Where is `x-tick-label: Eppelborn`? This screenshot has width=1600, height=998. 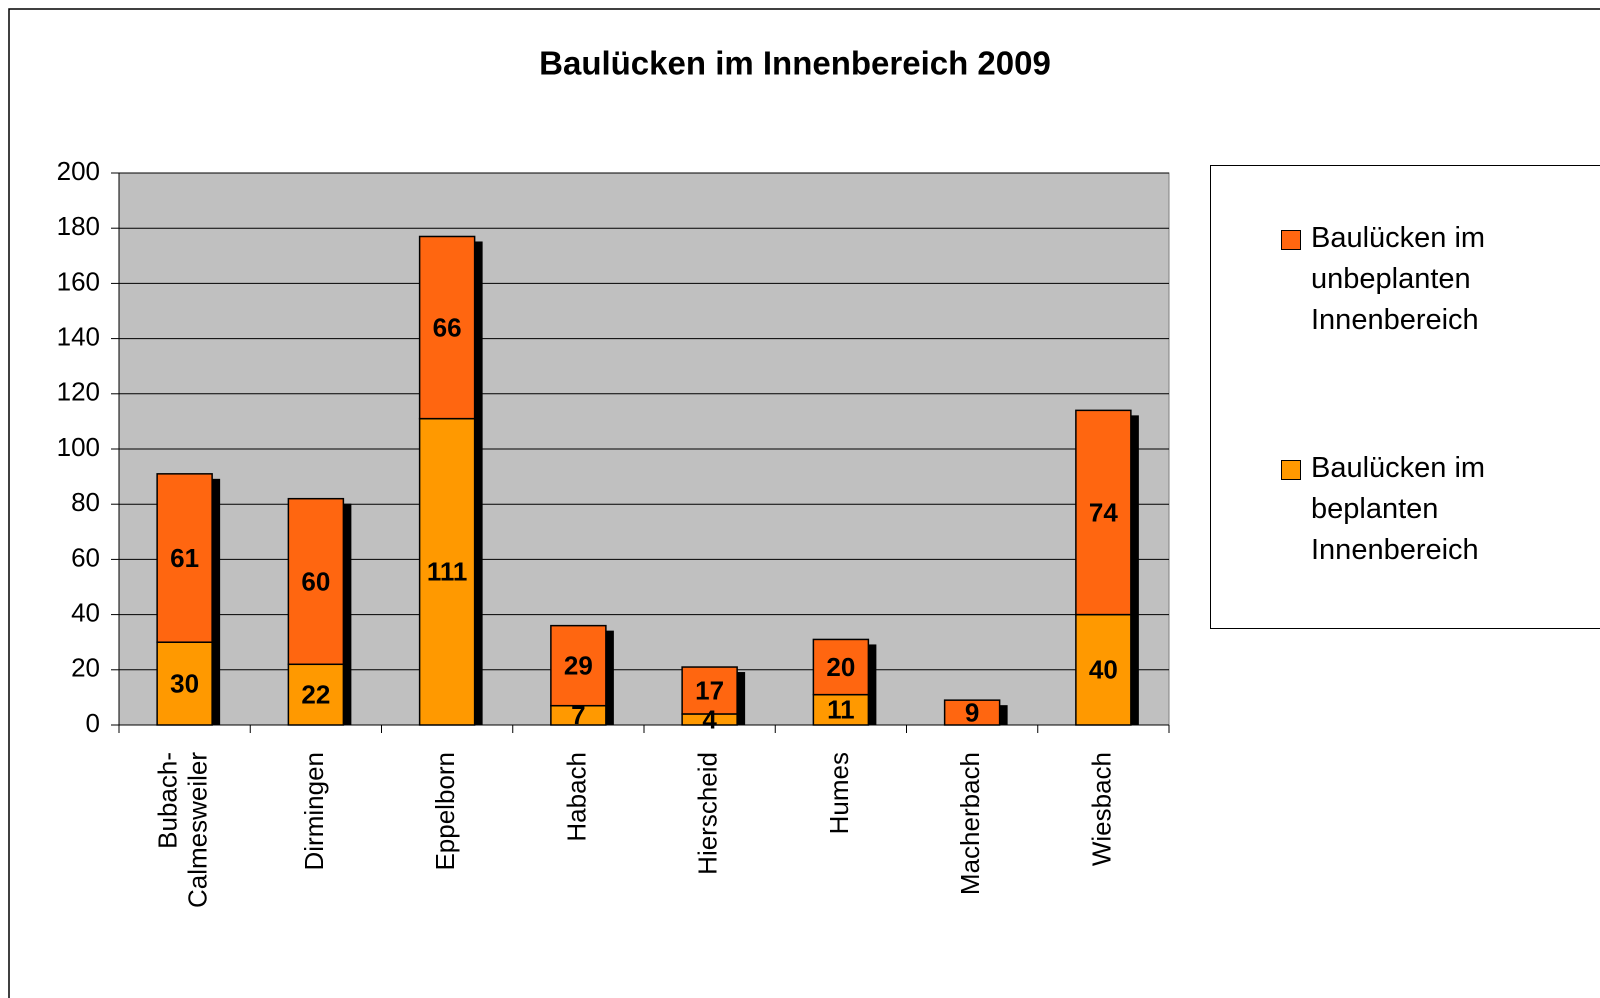 x-tick-label: Eppelborn is located at coordinates (445, 811).